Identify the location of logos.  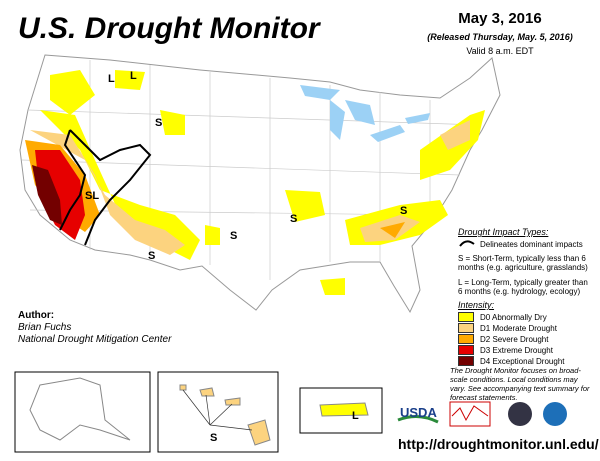
(482, 414).